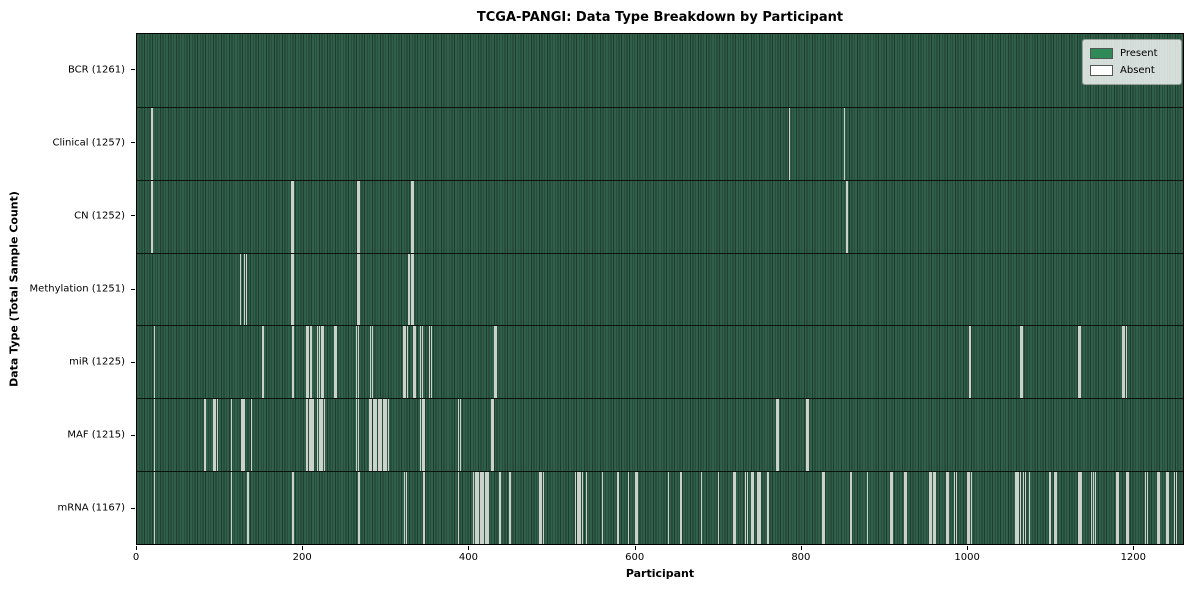 The height and width of the screenshot is (600, 1200). What do you see at coordinates (658, 557) in the screenshot?
I see `x-axis: 0 200 400 600 800 1000 1200` at bounding box center [658, 557].